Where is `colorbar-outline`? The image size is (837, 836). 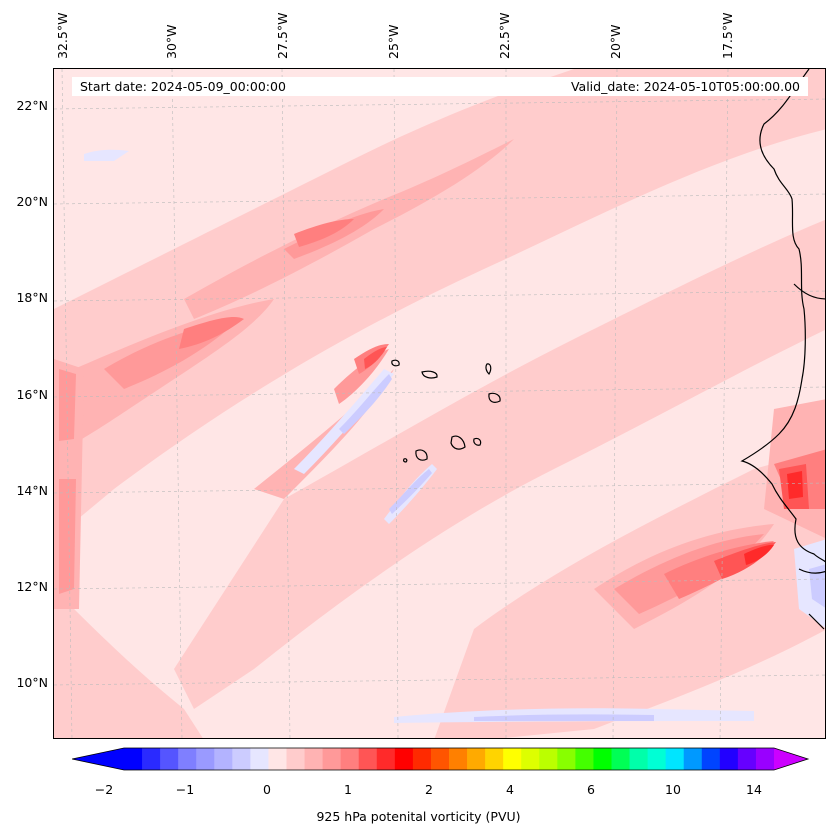 colorbar-outline is located at coordinates (441, 759).